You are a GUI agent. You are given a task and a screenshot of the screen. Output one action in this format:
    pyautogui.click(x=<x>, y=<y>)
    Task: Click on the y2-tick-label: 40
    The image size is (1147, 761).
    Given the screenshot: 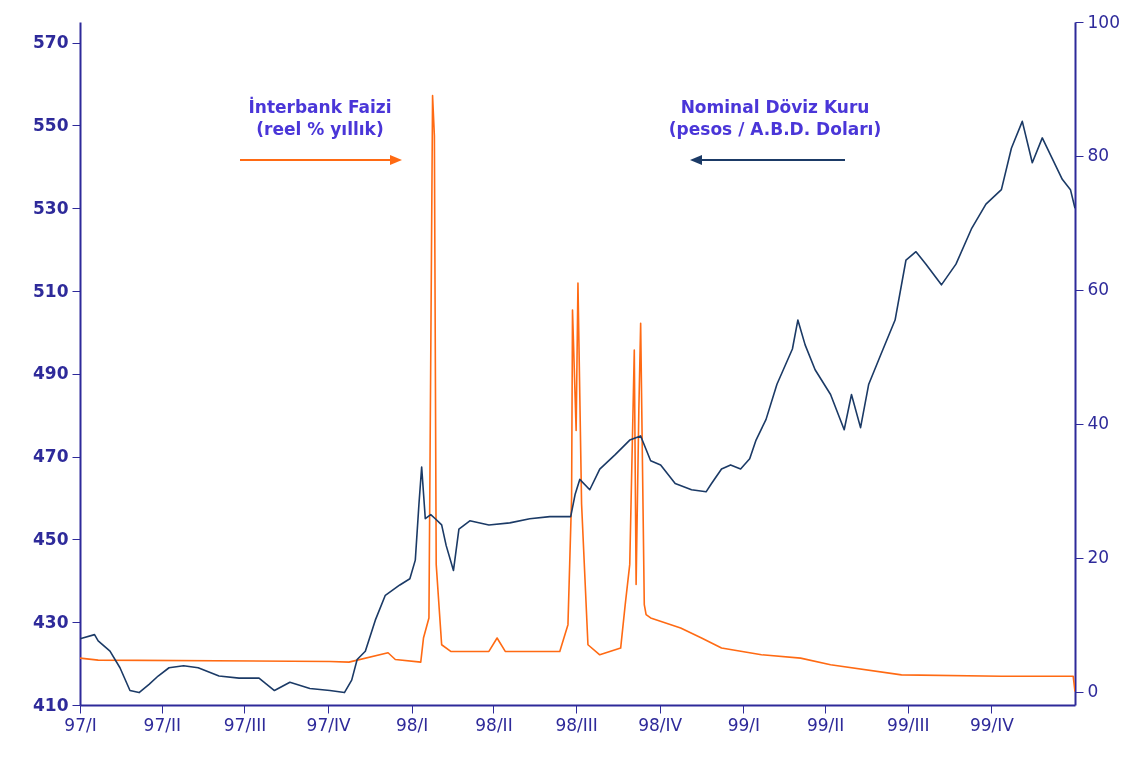 What is the action you would take?
    pyautogui.click(x=1098, y=423)
    